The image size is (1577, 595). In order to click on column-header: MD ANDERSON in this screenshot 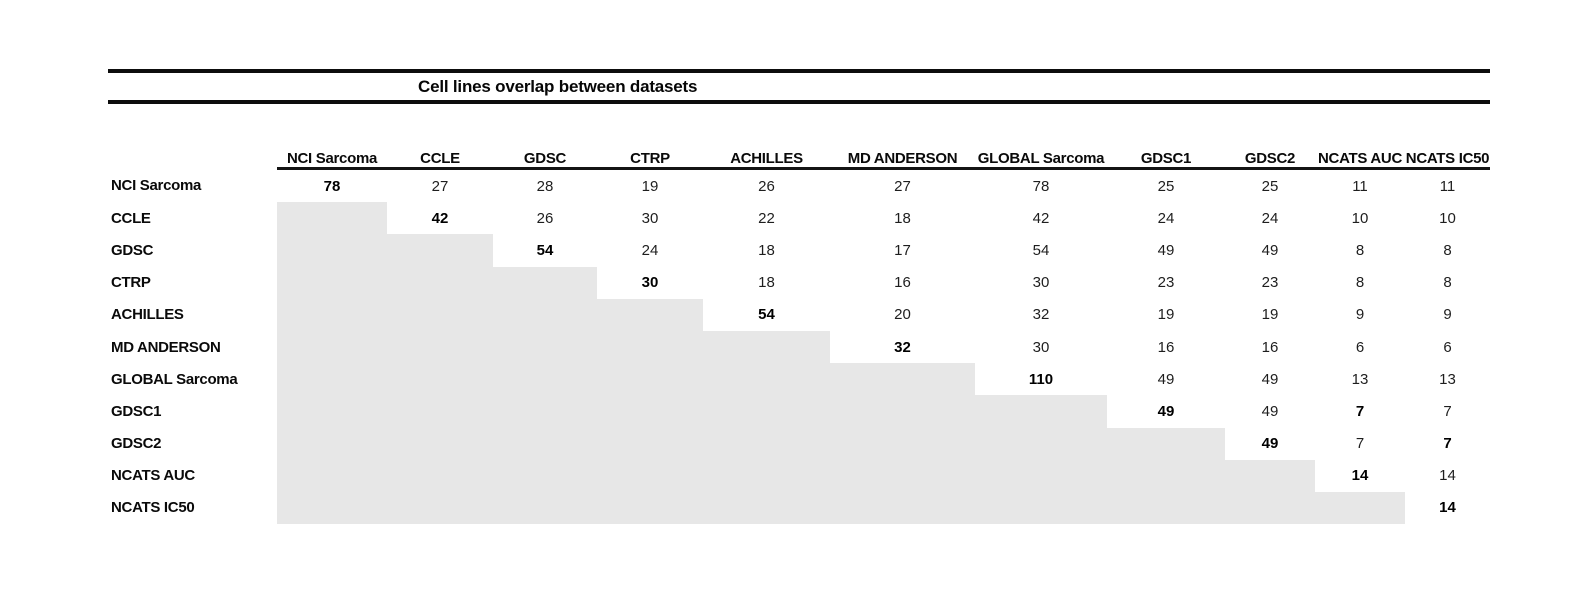, I will do `click(902, 137)`.